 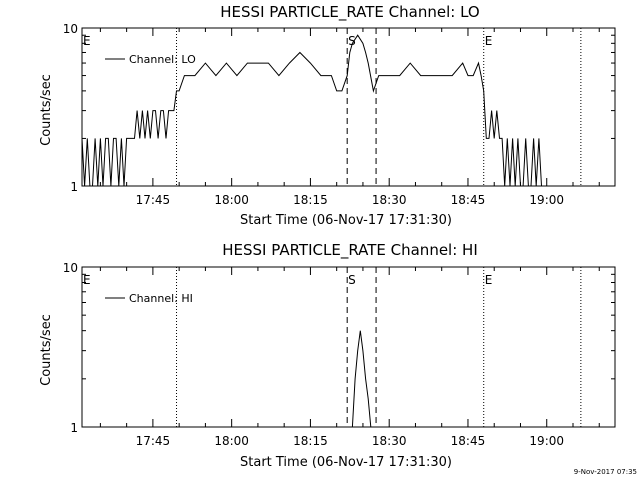 What do you see at coordinates (161, 298) in the screenshot?
I see `panel-hi-legend-label: Channel: HI` at bounding box center [161, 298].